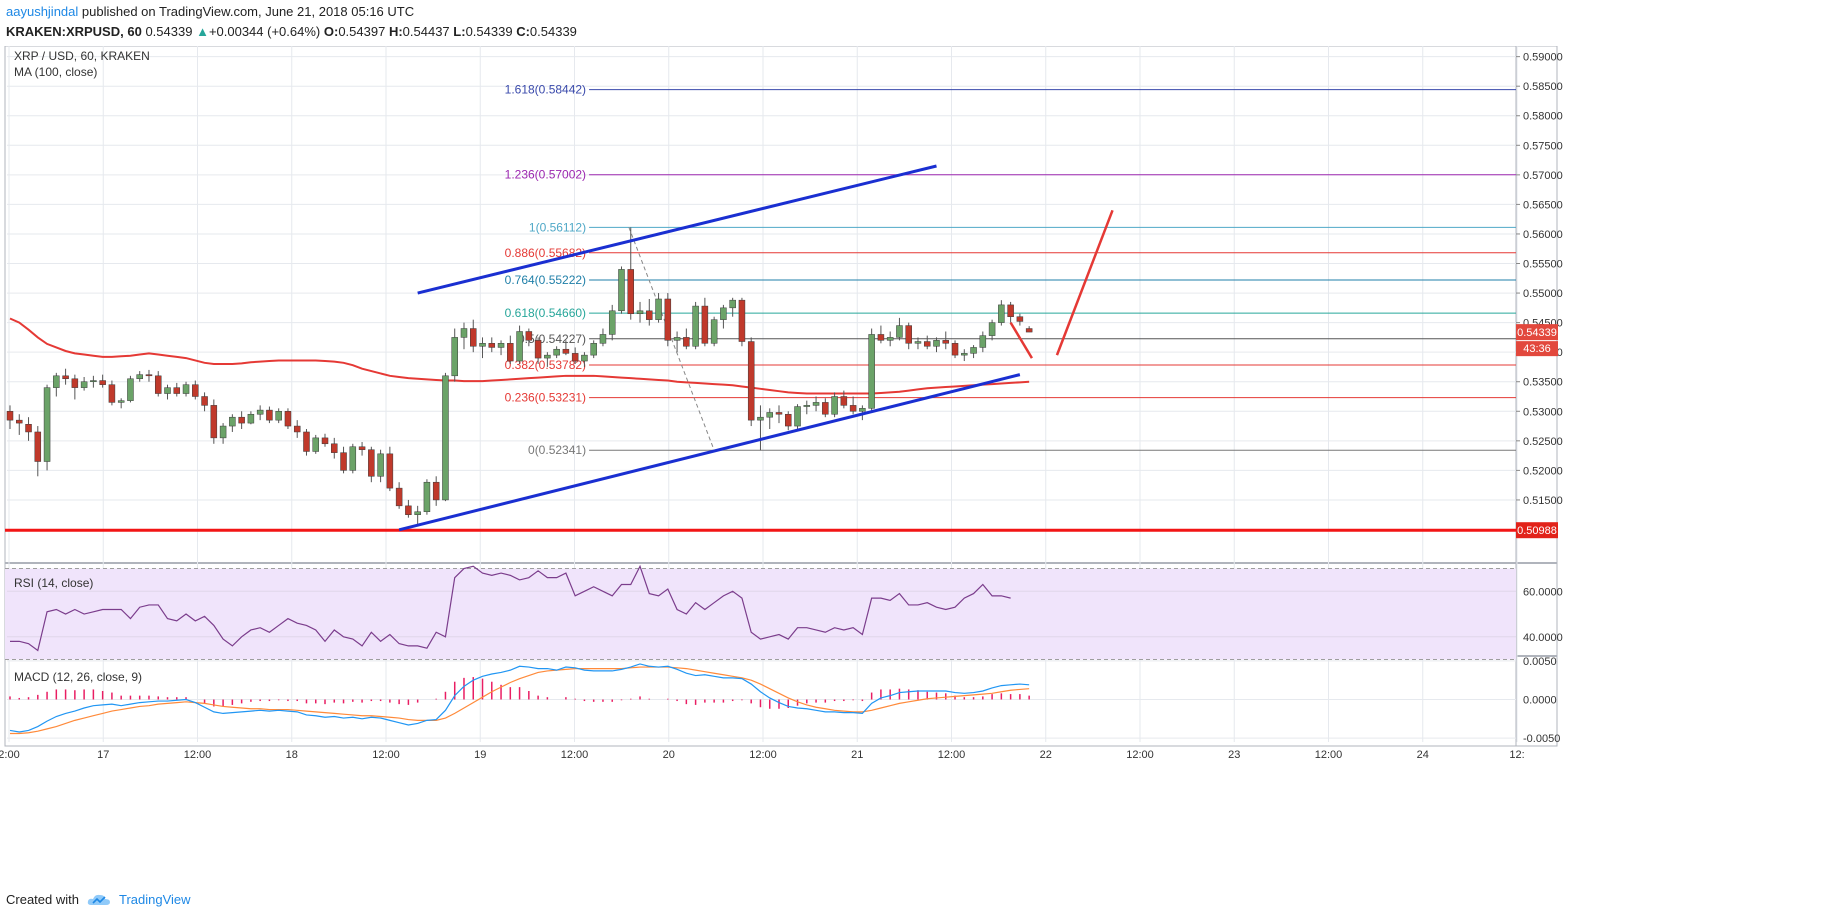  I want to click on y-tick-label: 0.56500, so click(1543, 205).